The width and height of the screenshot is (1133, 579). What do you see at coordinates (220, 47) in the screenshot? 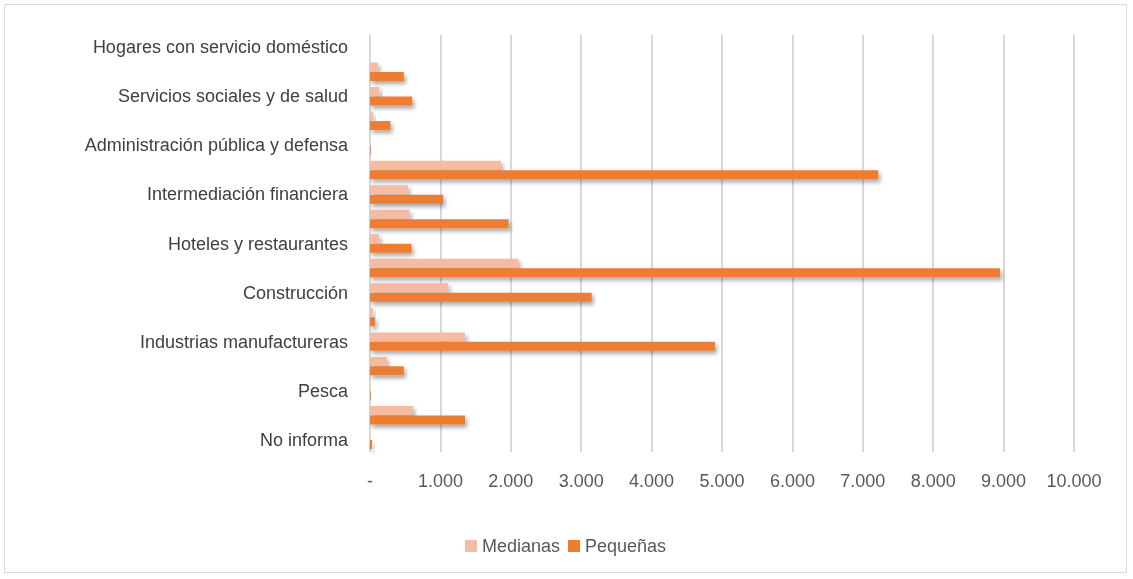
I see `y-tick-label: Hogares con servicio doméstico` at bounding box center [220, 47].